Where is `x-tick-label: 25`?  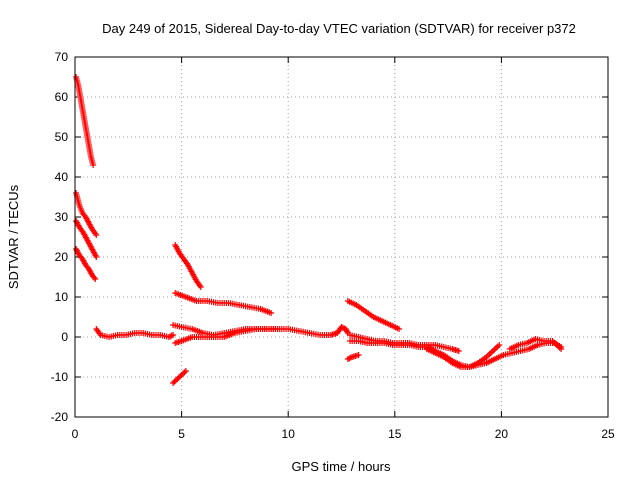 x-tick-label: 25 is located at coordinates (608, 434).